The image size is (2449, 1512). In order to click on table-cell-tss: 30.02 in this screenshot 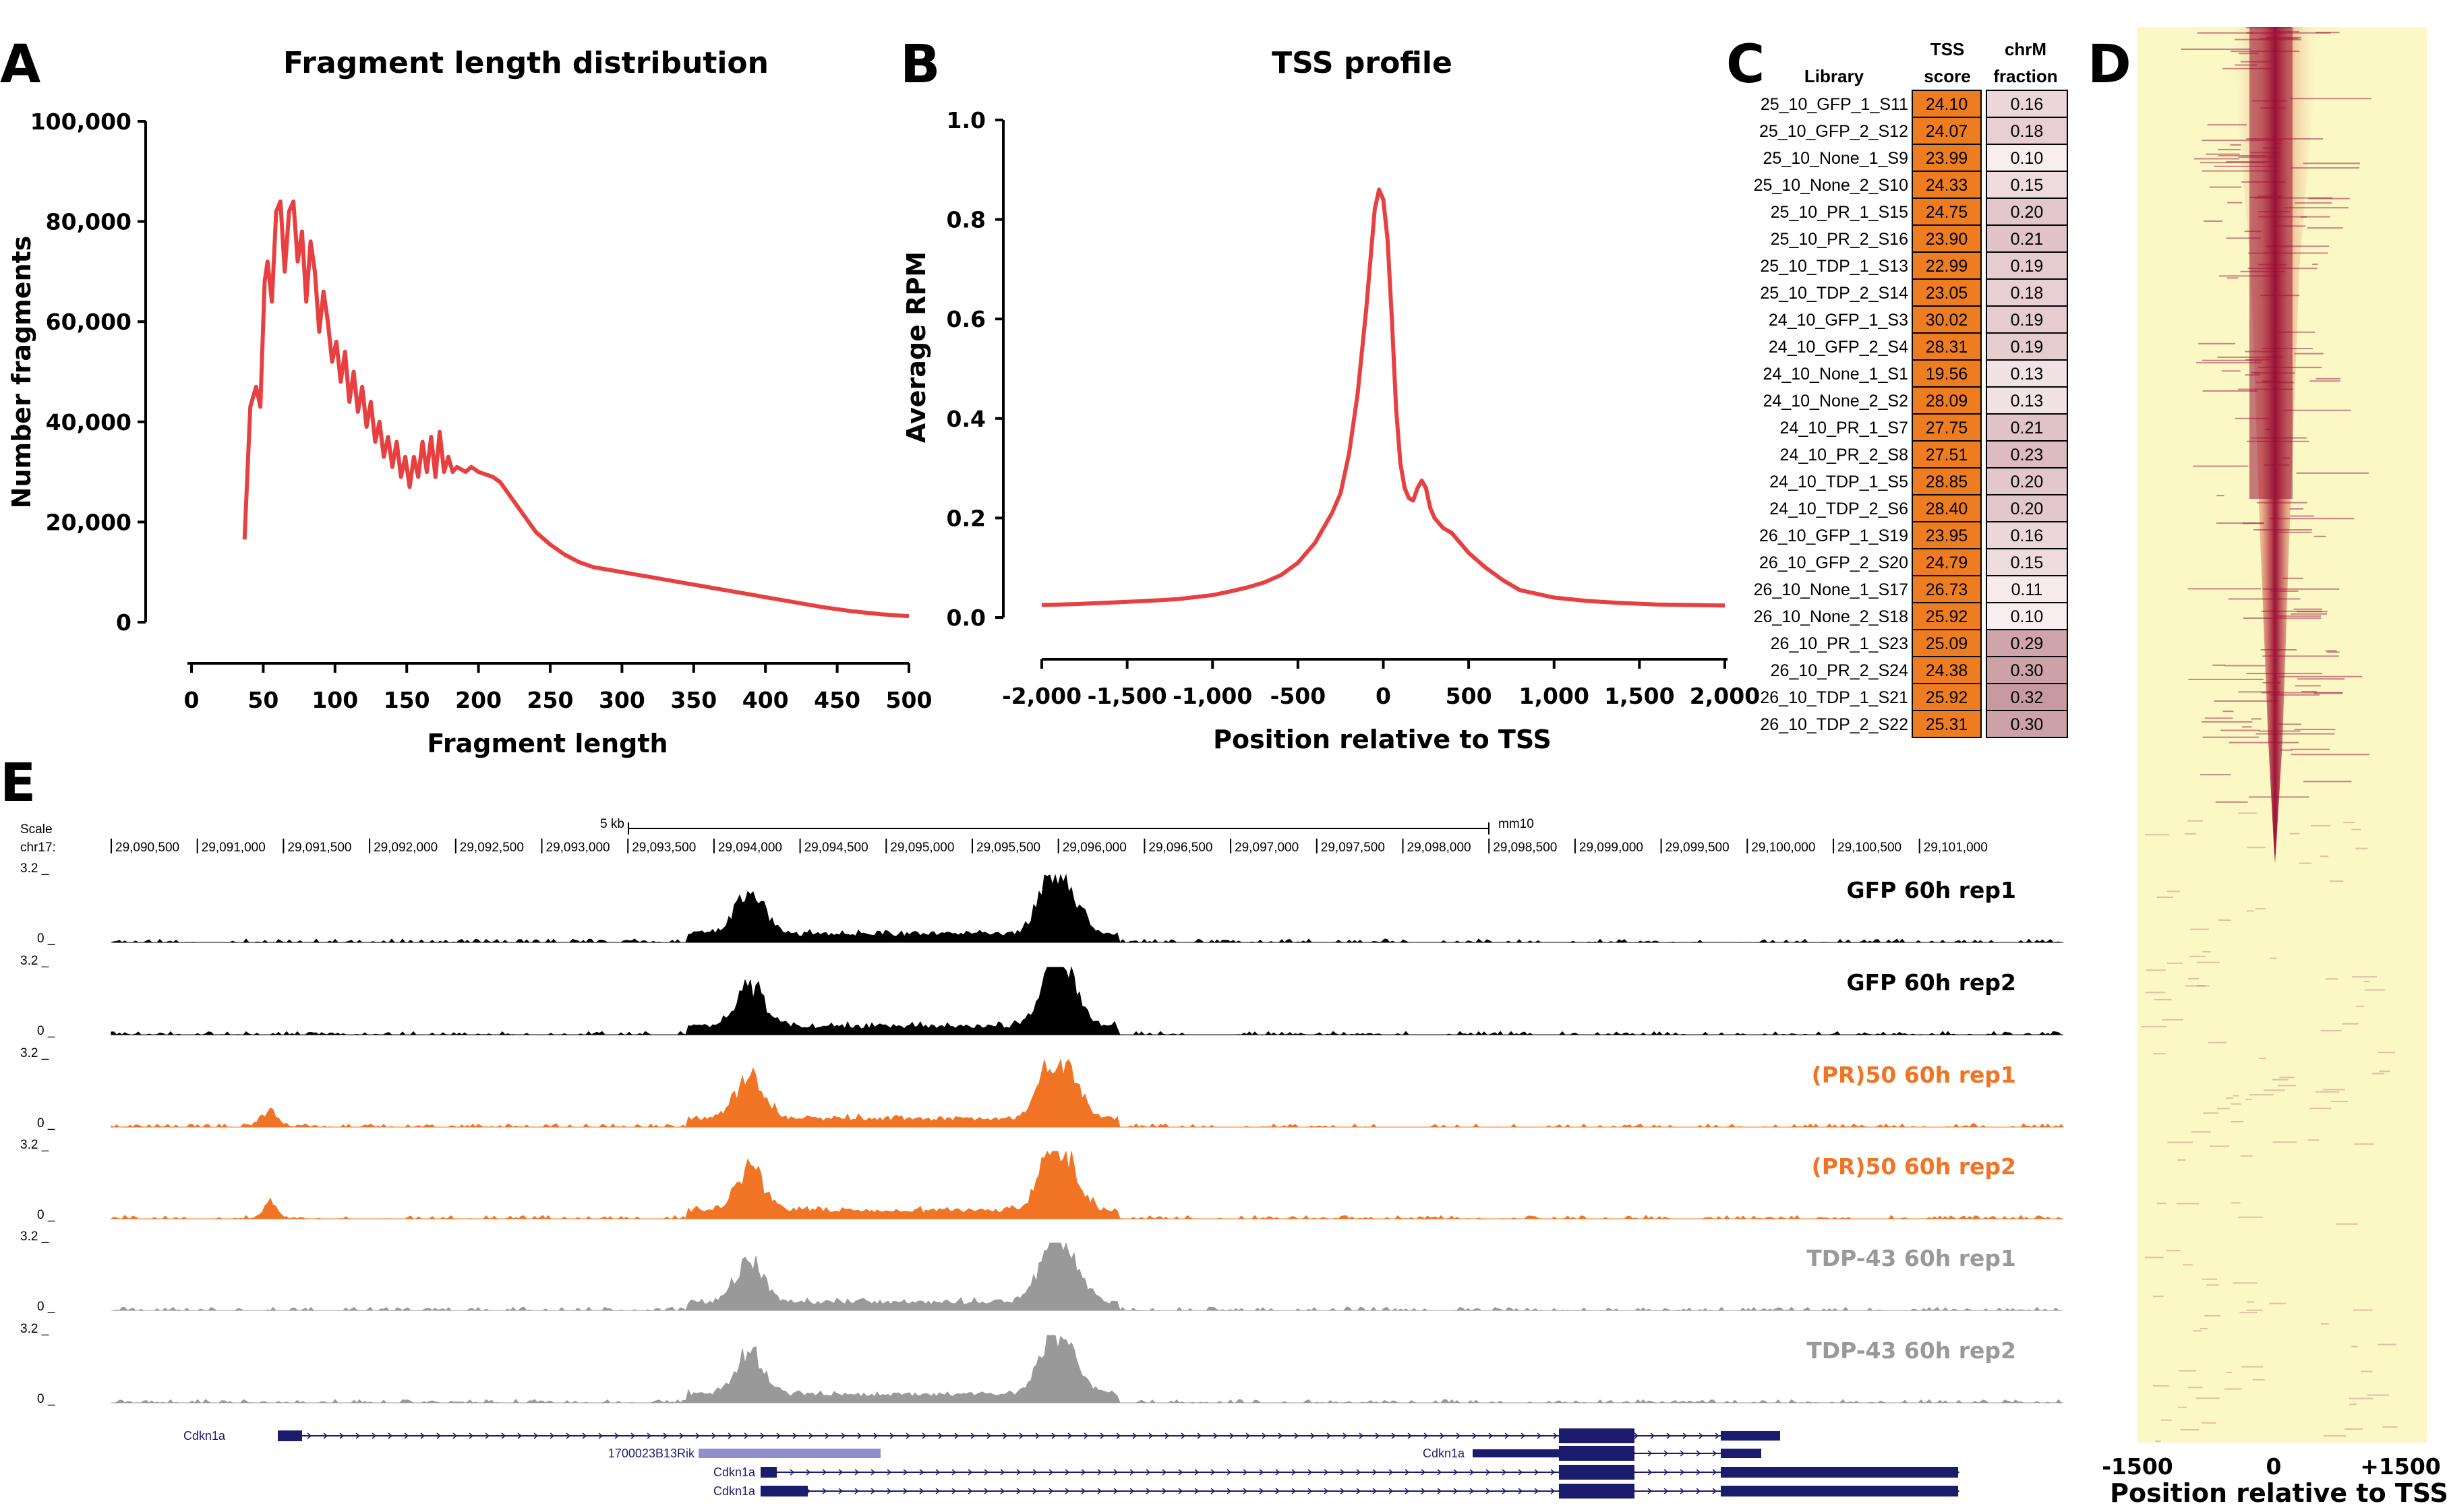, I will do `click(1947, 320)`.